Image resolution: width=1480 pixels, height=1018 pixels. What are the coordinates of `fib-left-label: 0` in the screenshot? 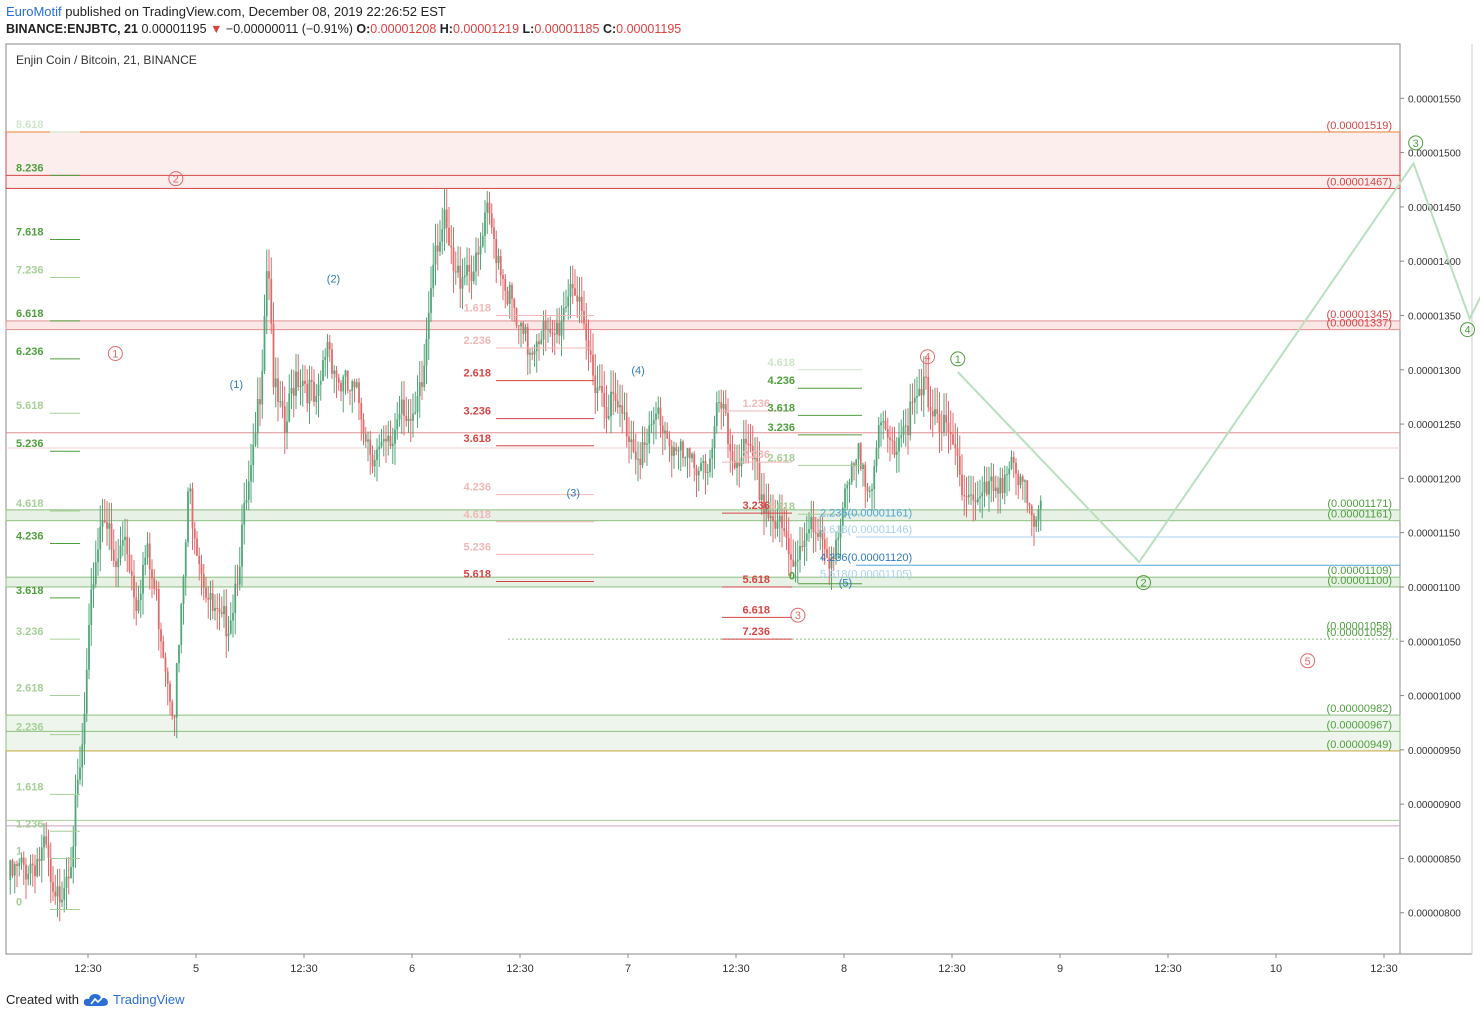 It's located at (19, 902).